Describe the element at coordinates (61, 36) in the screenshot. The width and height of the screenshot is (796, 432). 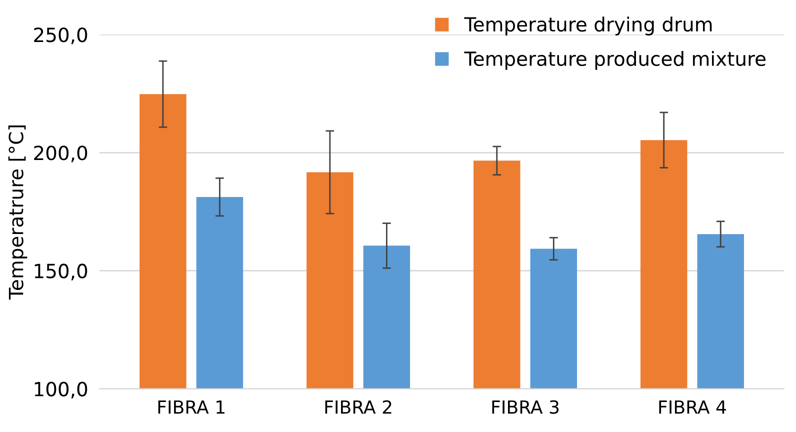
I see `y-tick-label: 250,0` at that location.